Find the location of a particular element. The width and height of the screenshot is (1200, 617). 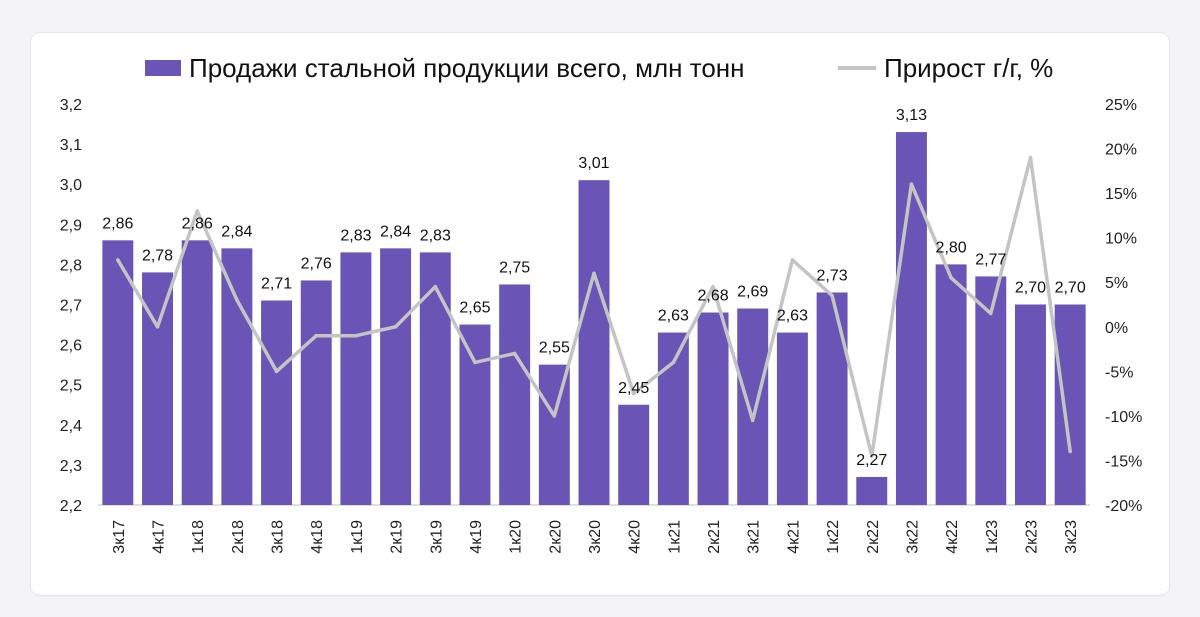

bar-value-label: 2,65 is located at coordinates (474, 308).